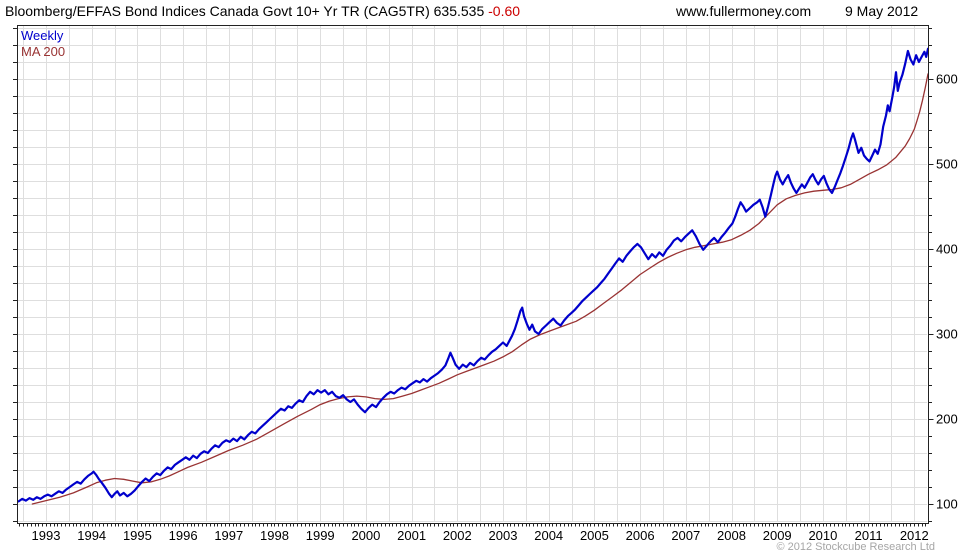 The width and height of the screenshot is (980, 560). I want to click on x-axis-label: 1999, so click(320, 535).